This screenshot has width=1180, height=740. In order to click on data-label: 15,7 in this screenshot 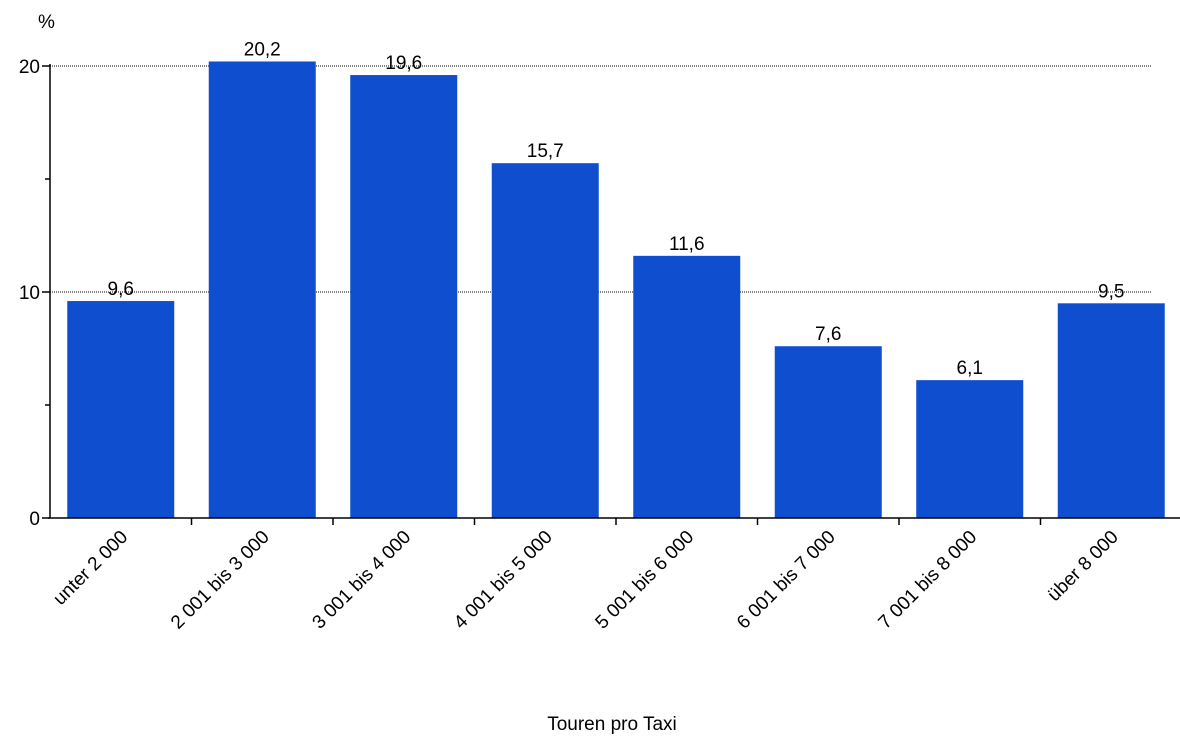, I will do `click(545, 151)`.